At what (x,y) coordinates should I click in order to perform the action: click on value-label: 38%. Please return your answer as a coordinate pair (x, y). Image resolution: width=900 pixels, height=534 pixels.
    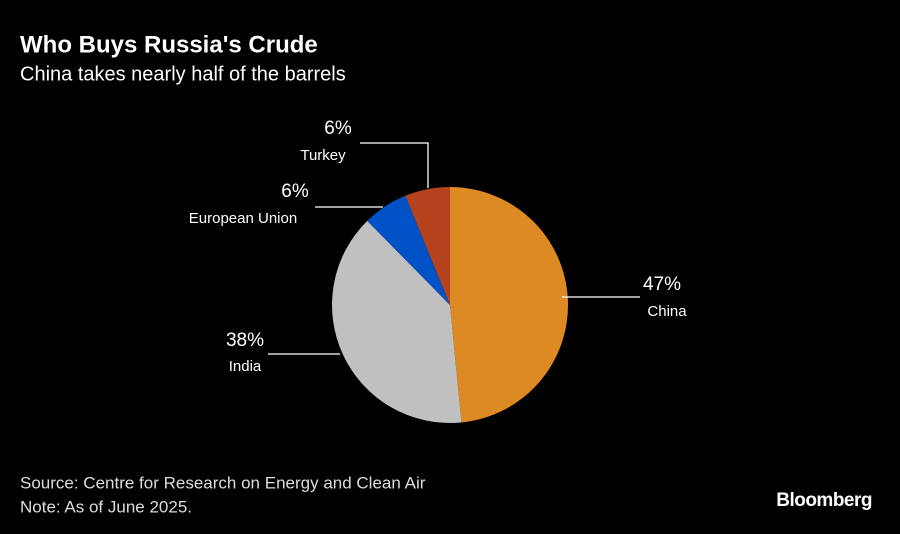
    Looking at the image, I should click on (245, 340).